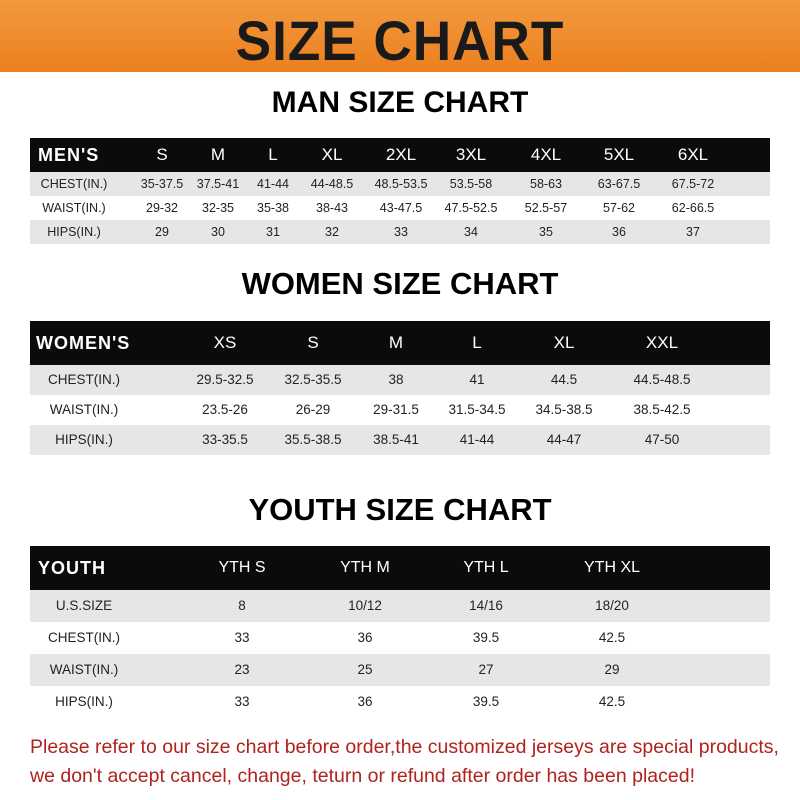 The width and height of the screenshot is (800, 800). I want to click on table-cell: 32-35, so click(218, 208).